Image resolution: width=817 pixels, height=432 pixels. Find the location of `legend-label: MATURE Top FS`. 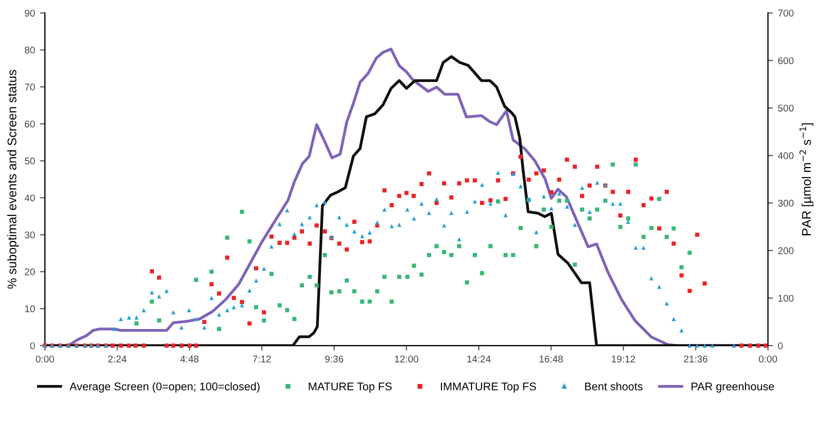

legend-label: MATURE Top FS is located at coordinates (350, 387).